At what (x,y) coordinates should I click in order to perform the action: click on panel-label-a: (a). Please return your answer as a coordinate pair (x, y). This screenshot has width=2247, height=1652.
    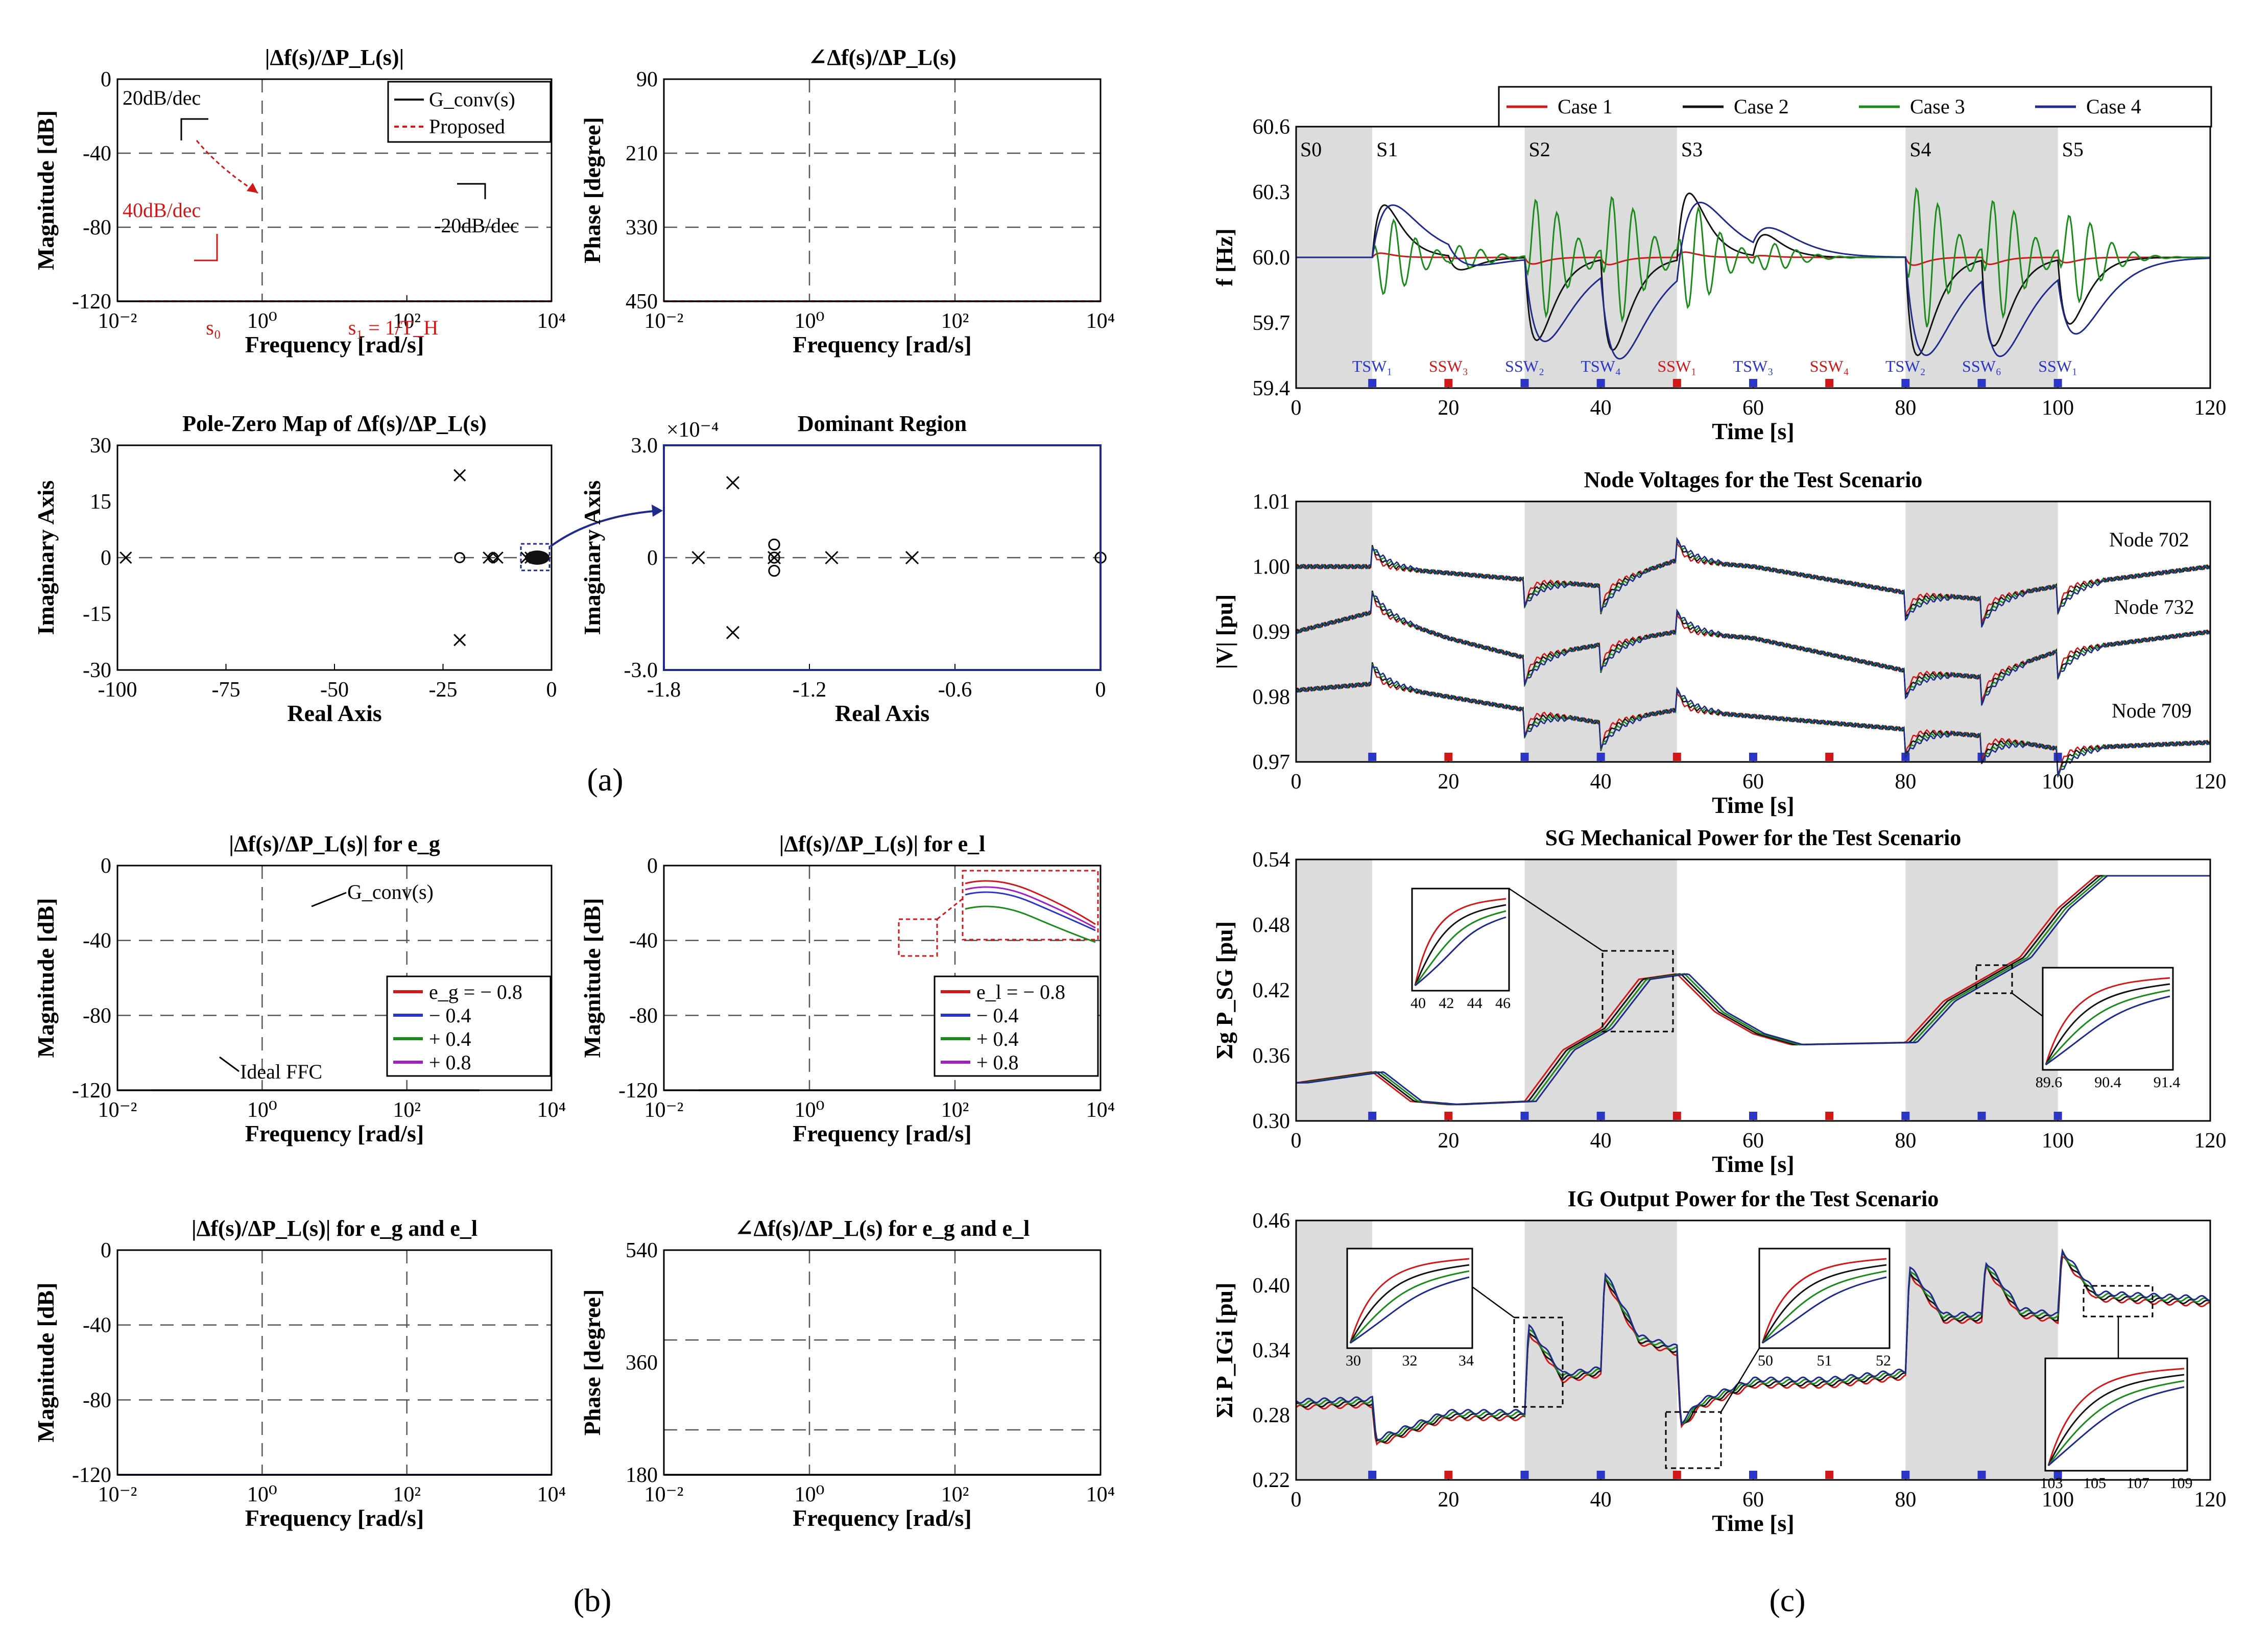
    Looking at the image, I should click on (605, 779).